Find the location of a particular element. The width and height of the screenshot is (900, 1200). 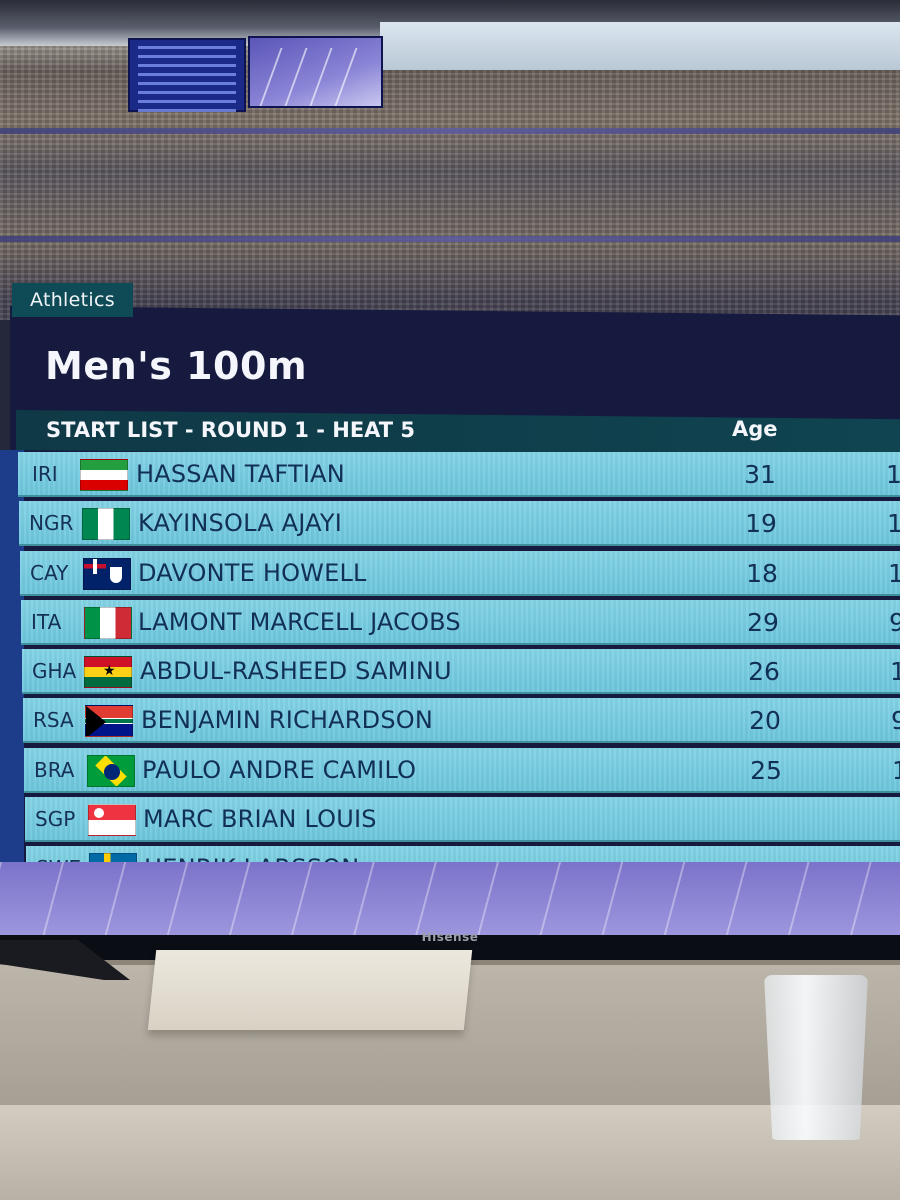

ghana-flag-icon is located at coordinates (108, 672).